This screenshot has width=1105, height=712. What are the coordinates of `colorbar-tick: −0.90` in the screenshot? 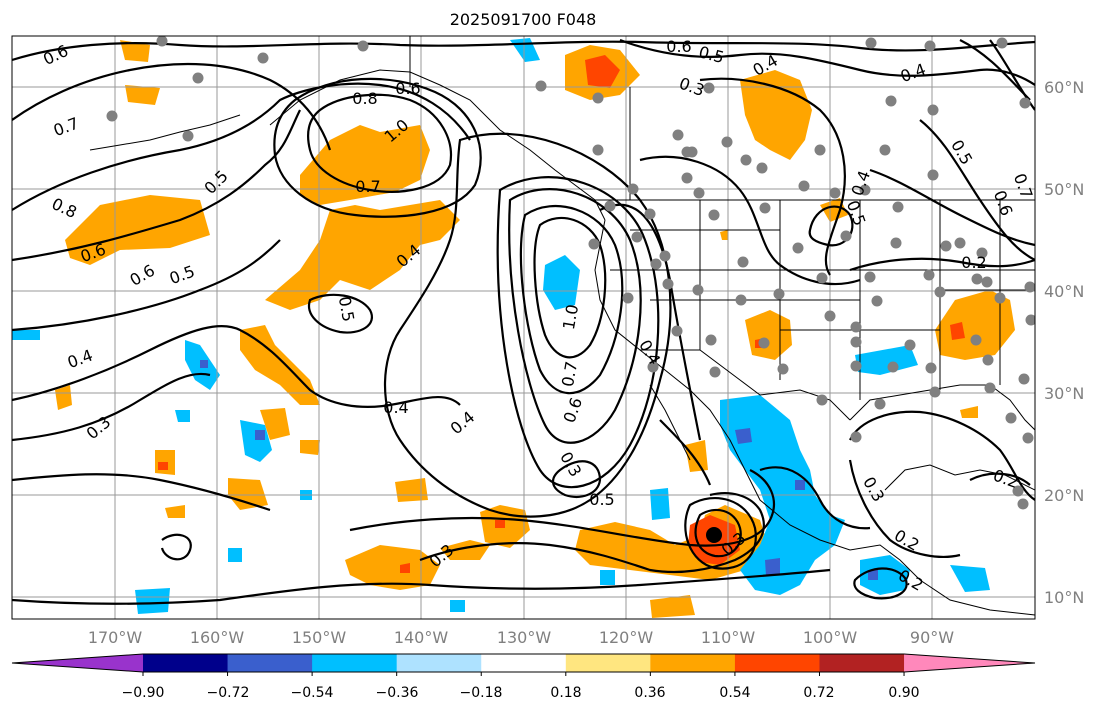 It's located at (143, 693).